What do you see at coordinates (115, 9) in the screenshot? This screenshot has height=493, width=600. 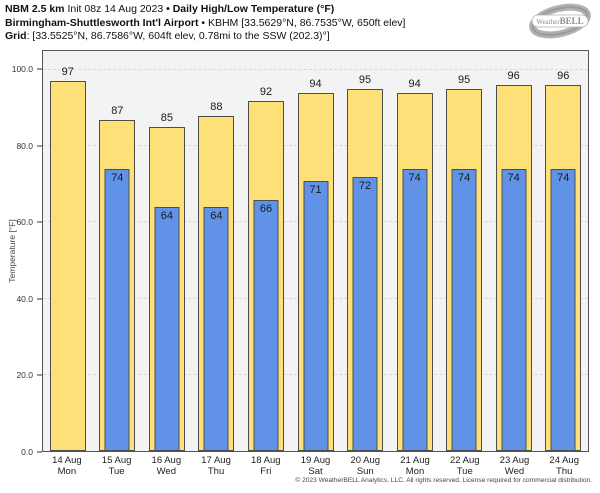 I see `header-text: Init 08z 14 Aug 2023` at bounding box center [115, 9].